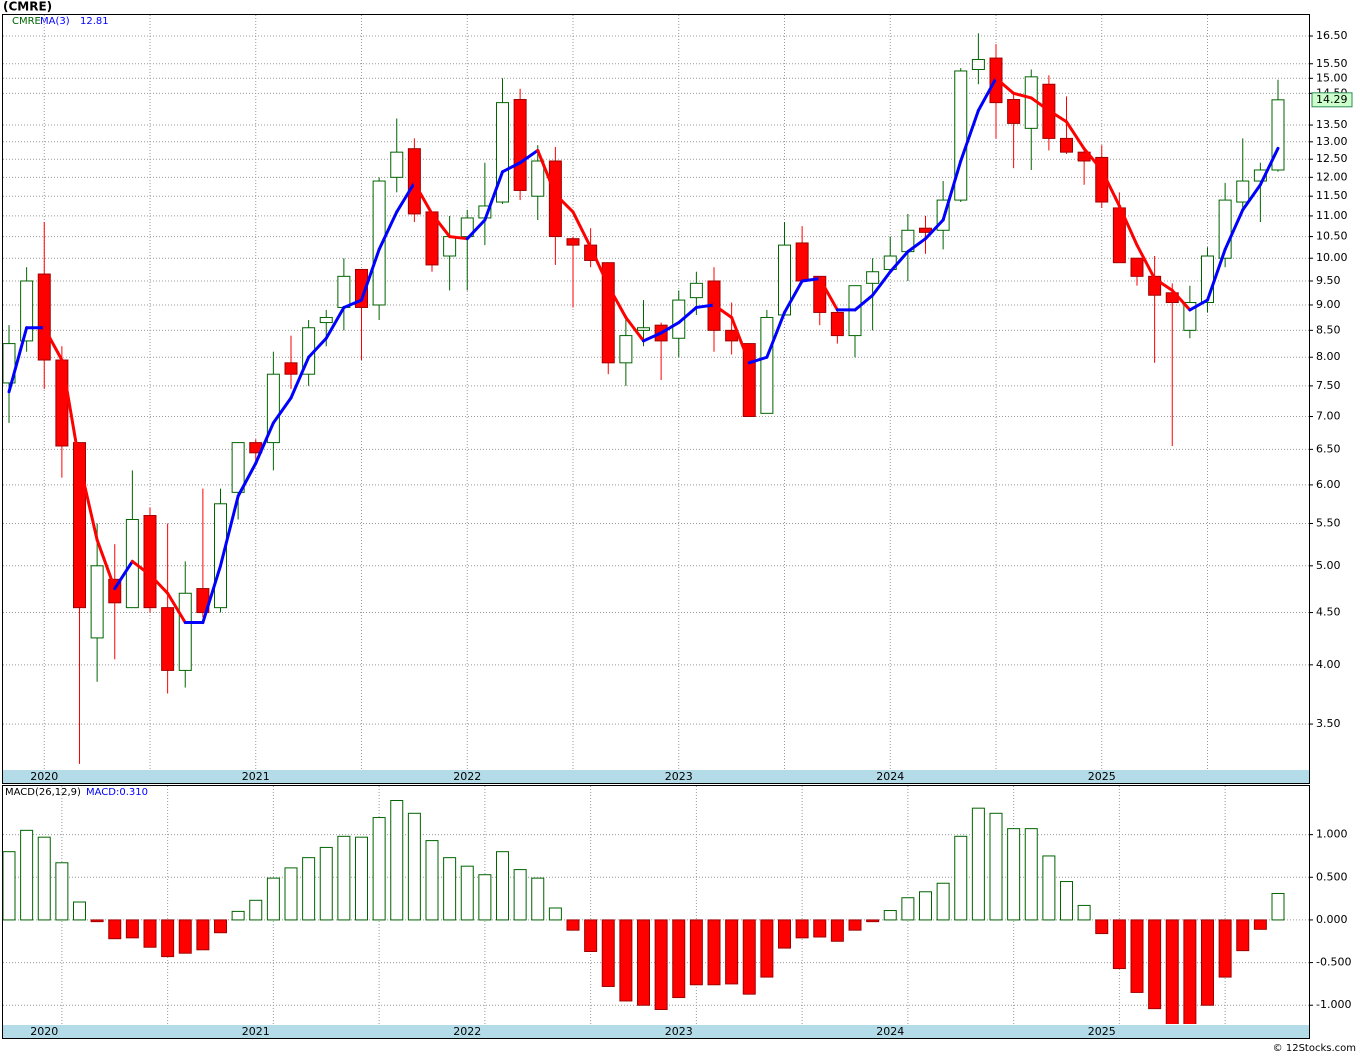  What do you see at coordinates (1333, 1004) in the screenshot?
I see `y-tick-label: -1.000` at bounding box center [1333, 1004].